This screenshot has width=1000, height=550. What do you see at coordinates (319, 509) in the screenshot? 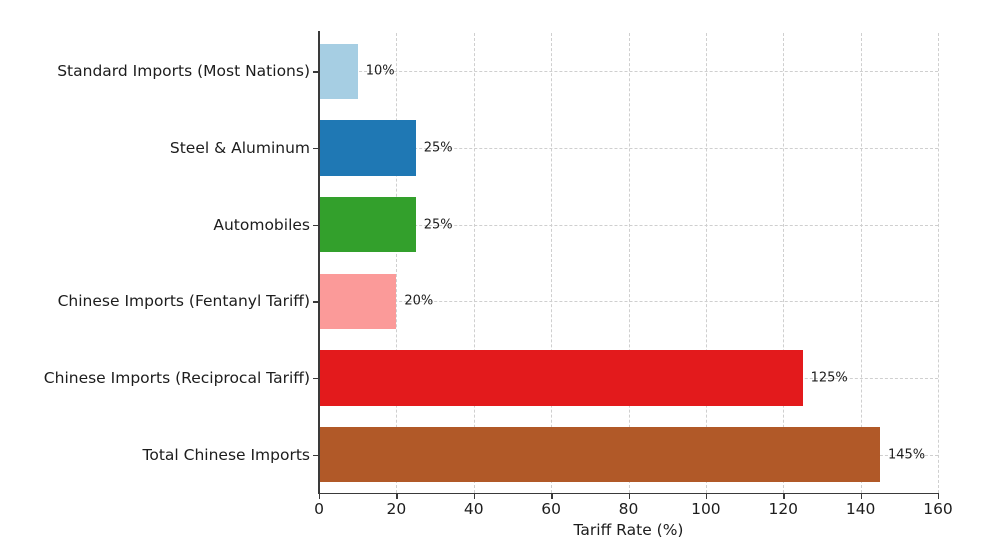
I see `x-tick-label: 0` at bounding box center [319, 509].